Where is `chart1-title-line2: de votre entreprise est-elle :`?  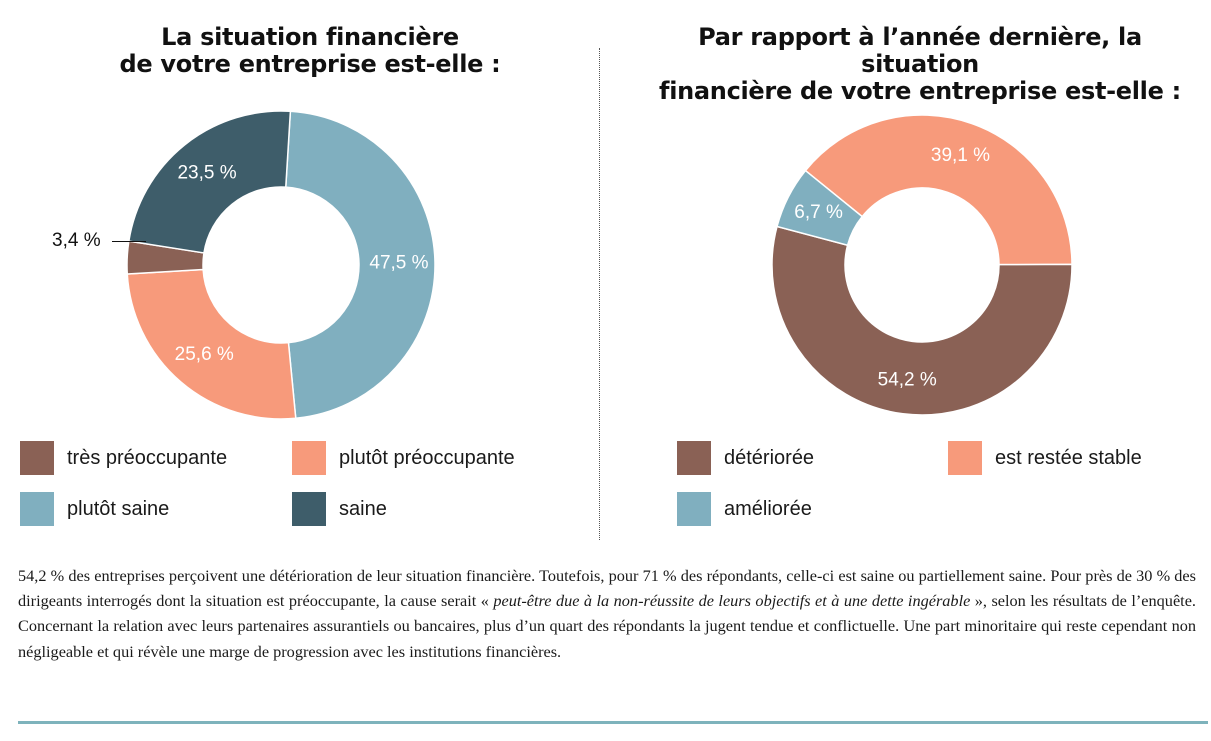 chart1-title-line2: de votre entreprise est-elle : is located at coordinates (310, 64).